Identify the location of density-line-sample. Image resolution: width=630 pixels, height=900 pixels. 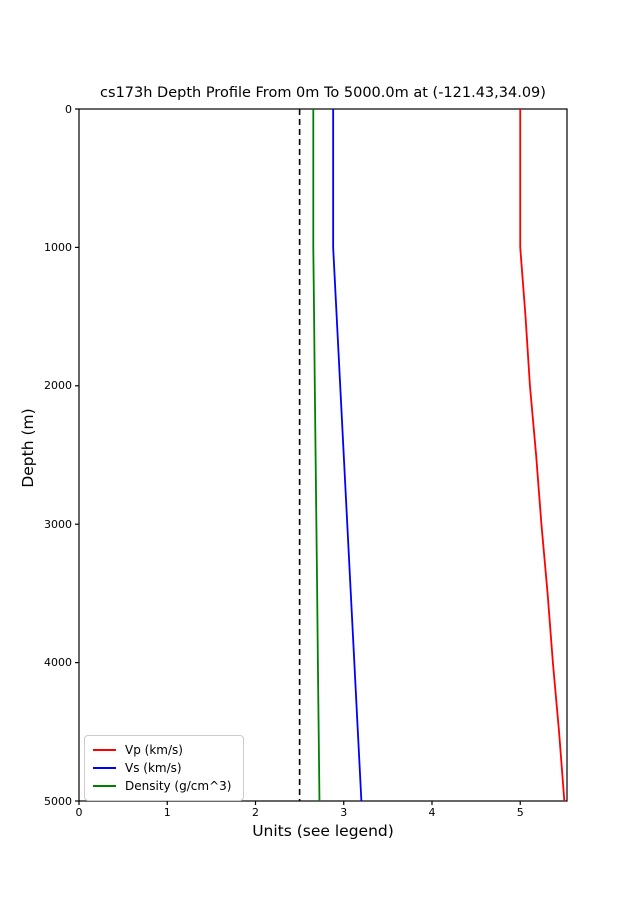
(104, 786).